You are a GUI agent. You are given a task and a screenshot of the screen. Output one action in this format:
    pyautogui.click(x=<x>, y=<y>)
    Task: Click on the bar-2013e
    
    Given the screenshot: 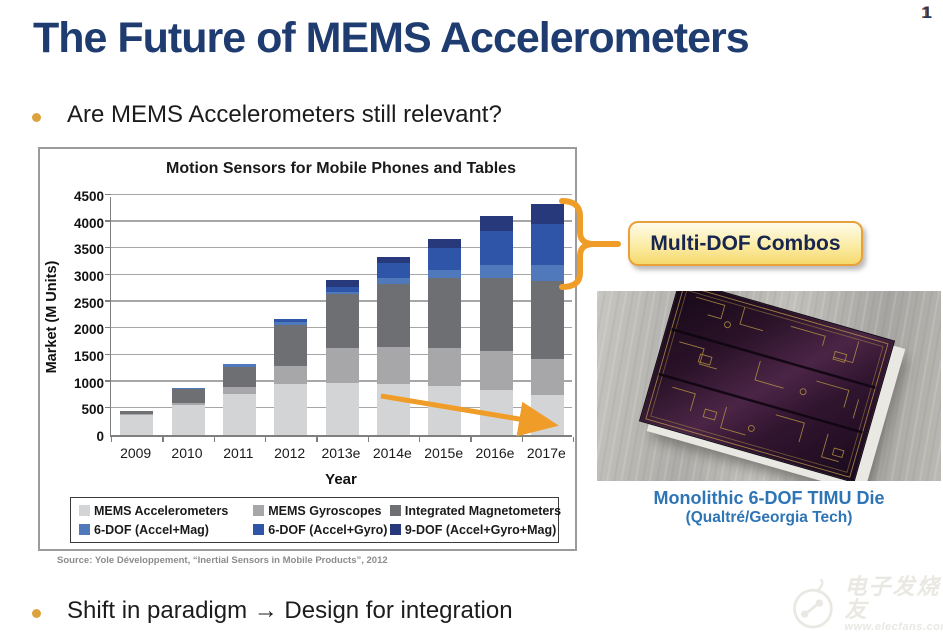 What is the action you would take?
    pyautogui.click(x=342, y=357)
    